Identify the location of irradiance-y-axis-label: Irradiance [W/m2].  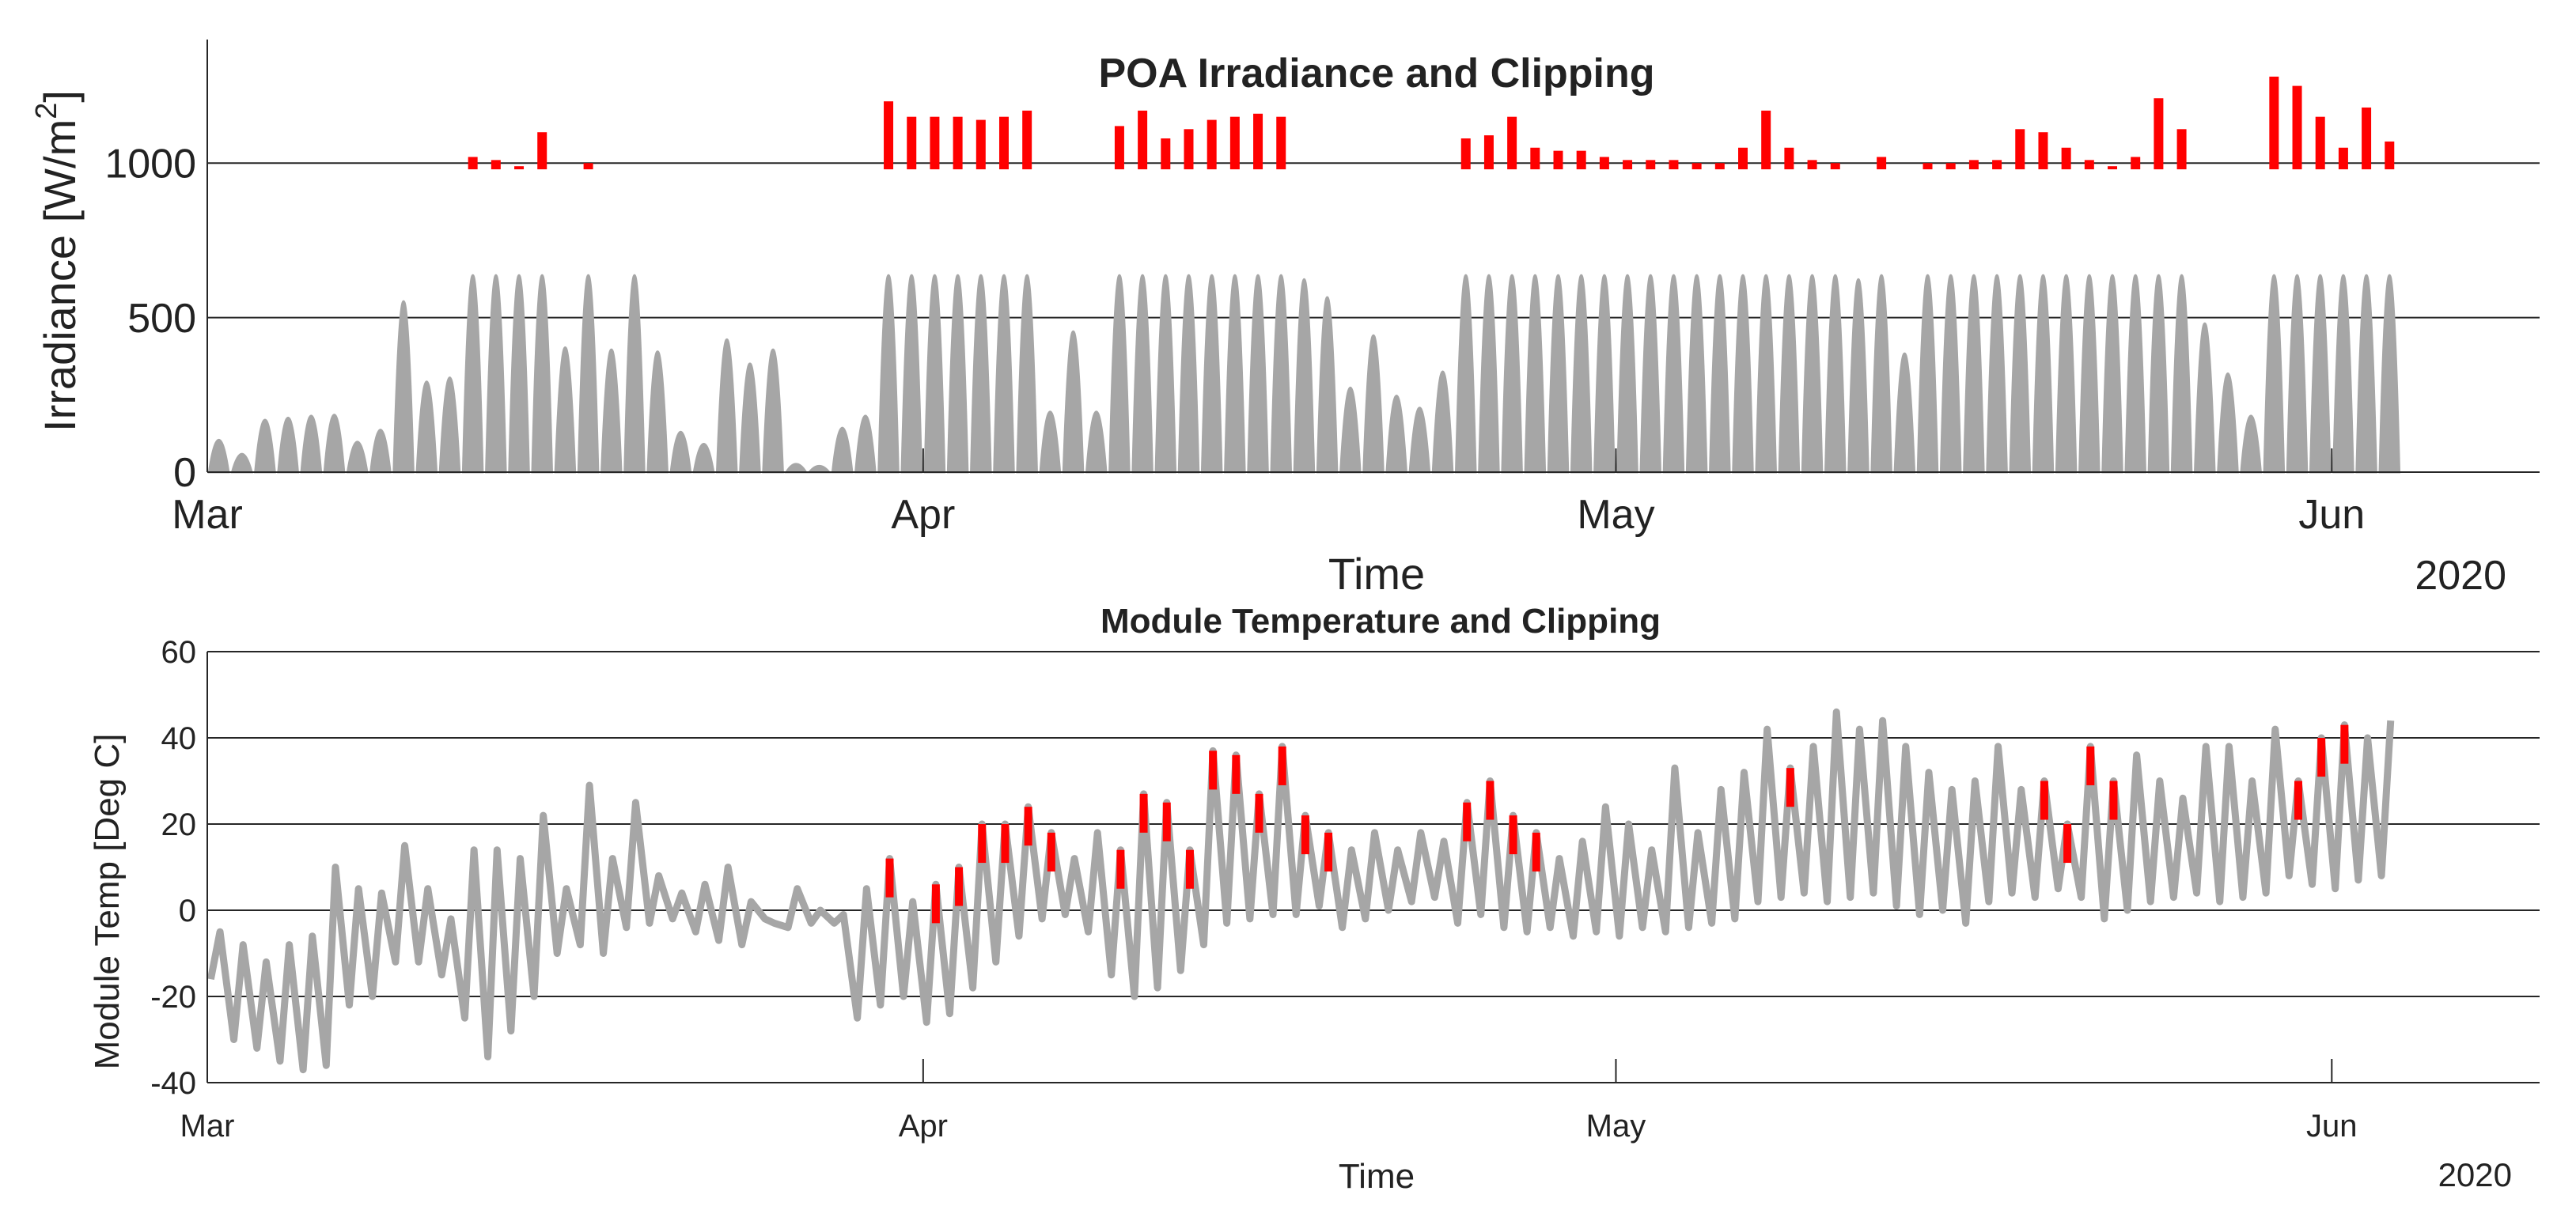
(57, 261).